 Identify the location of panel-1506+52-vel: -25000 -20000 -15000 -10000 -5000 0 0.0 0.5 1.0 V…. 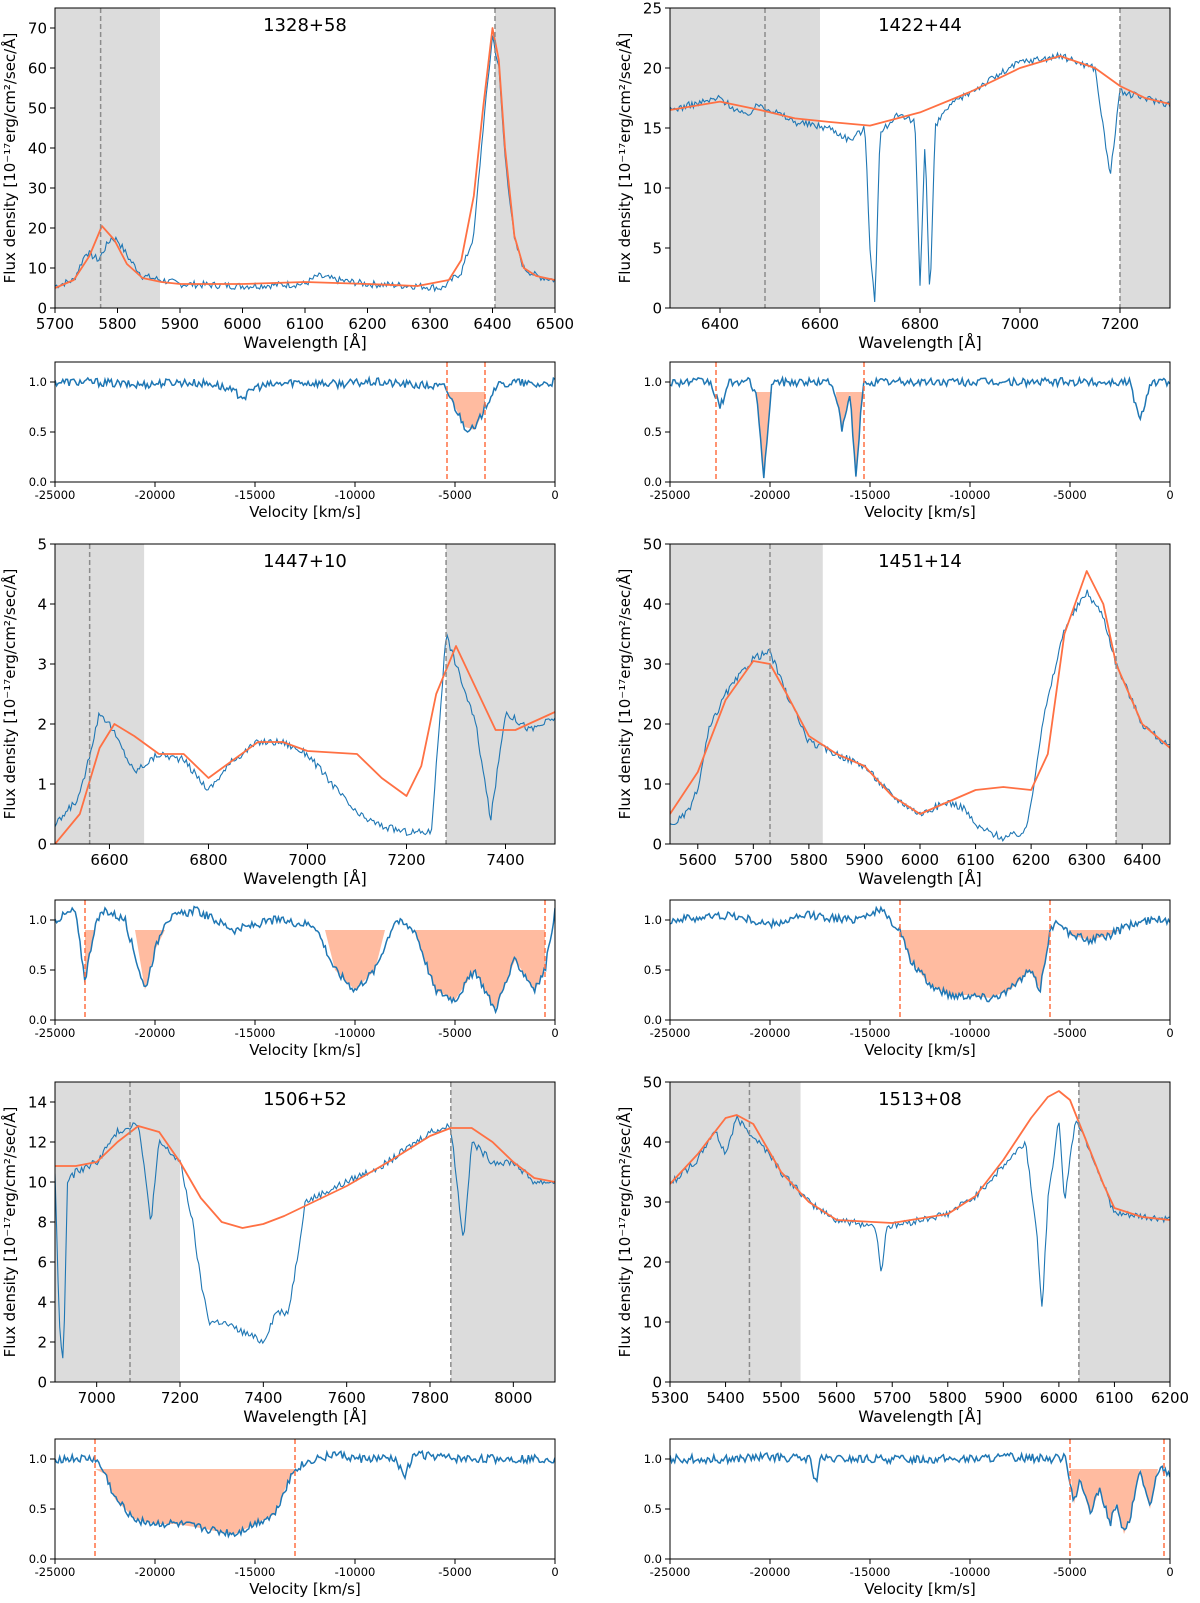
(294, 1518).